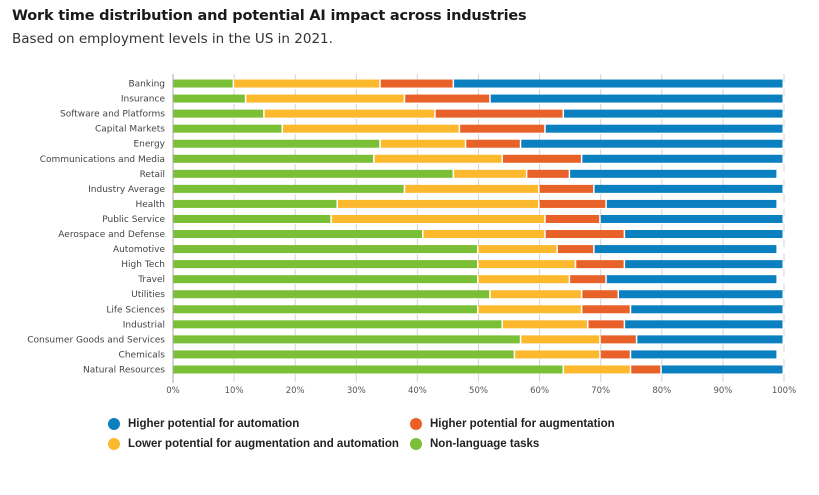  What do you see at coordinates (600, 391) in the screenshot?
I see `x-tick-label: 70%` at bounding box center [600, 391].